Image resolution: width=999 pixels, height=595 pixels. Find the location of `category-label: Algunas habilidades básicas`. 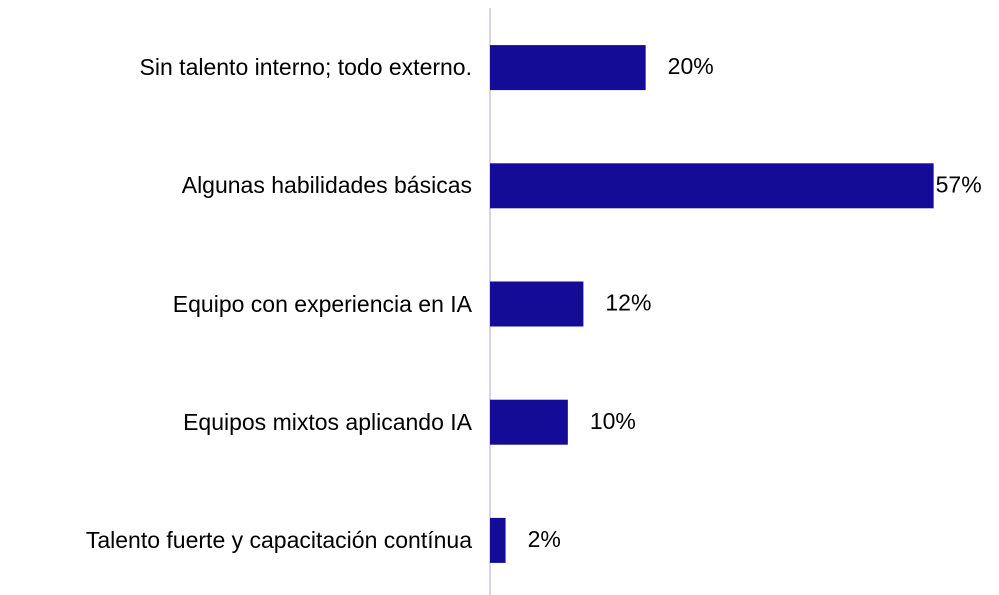

category-label: Algunas habilidades básicas is located at coordinates (246, 185).